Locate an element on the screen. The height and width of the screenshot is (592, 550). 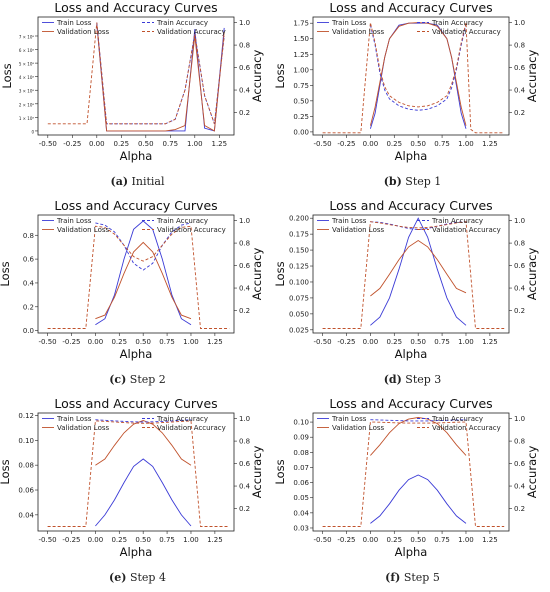
y-tick-label: 4 × 10⁸ is located at coordinates (27, 77).